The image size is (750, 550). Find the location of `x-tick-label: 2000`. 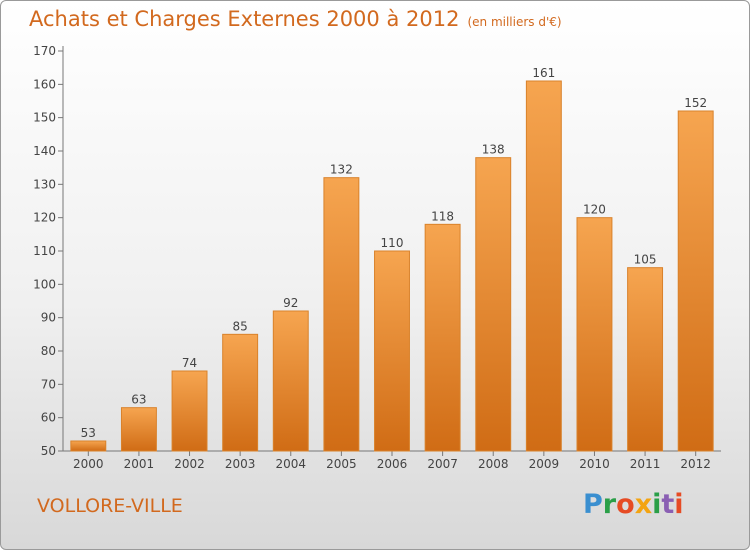

x-tick-label: 2000 is located at coordinates (88, 464).